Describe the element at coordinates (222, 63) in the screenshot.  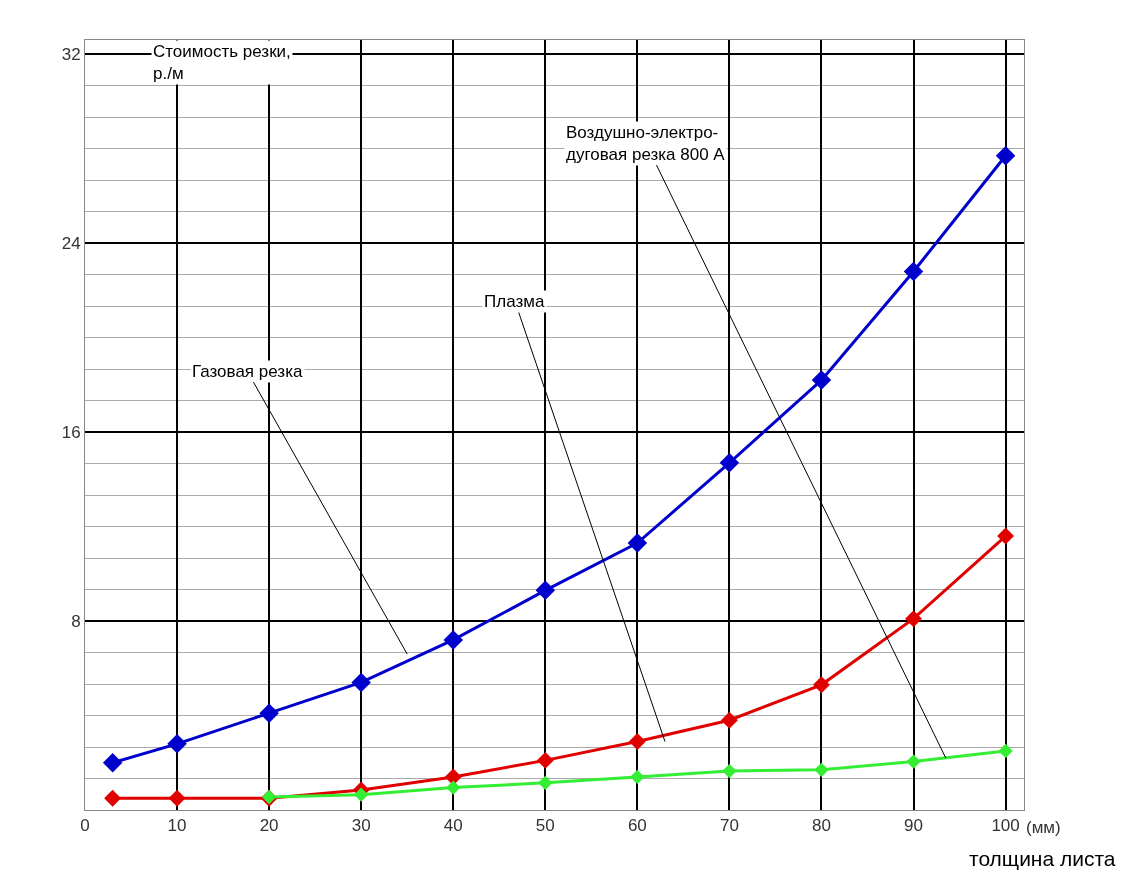
I see `y-axis-title: Стоимость резки, р./м` at that location.